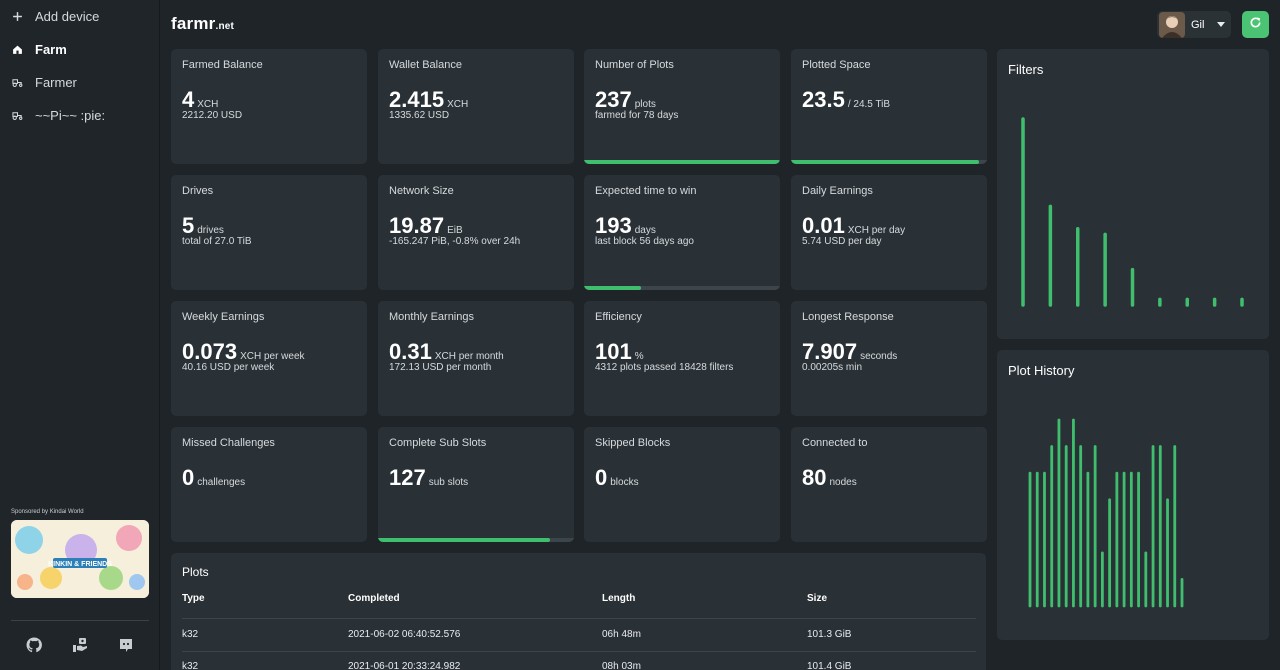 This screenshot has height=670, width=1280. I want to click on card-value-line: 0 blocks, so click(617, 478).